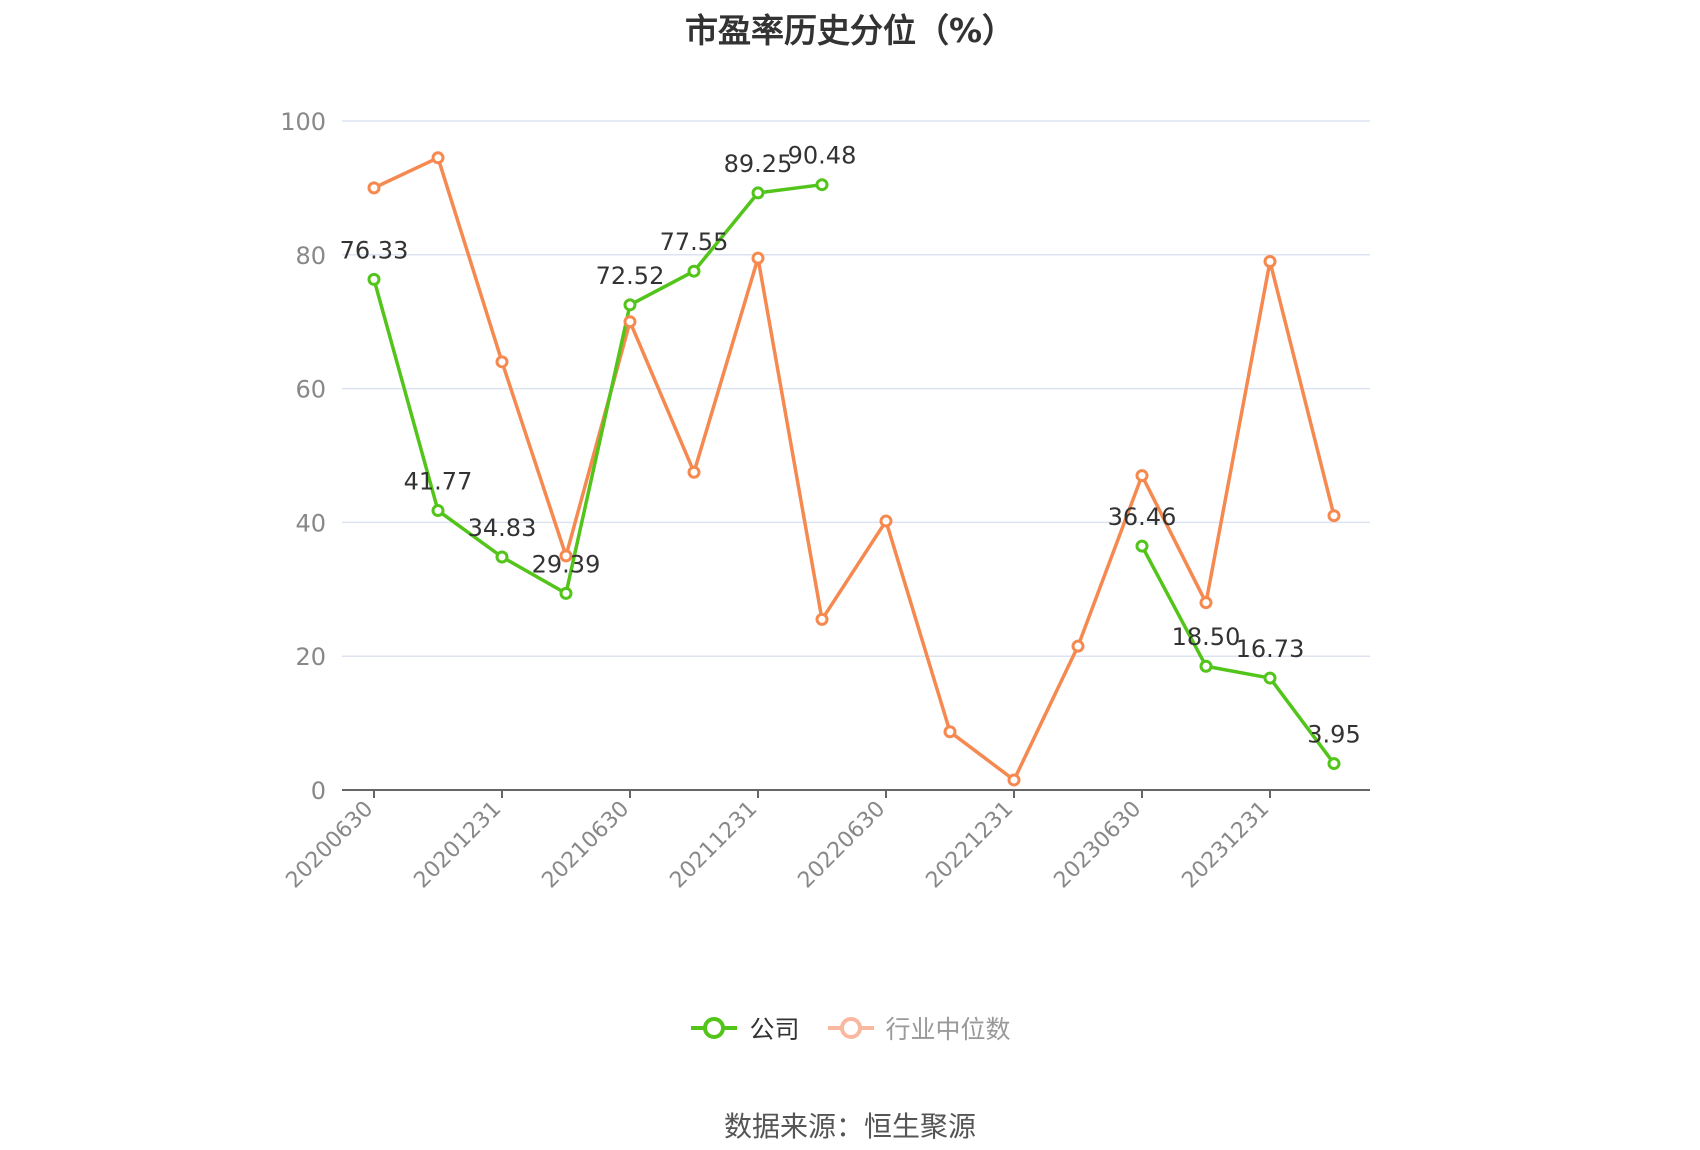 The width and height of the screenshot is (1700, 1150). I want to click on x-tick-label: 20220630, so click(841, 845).